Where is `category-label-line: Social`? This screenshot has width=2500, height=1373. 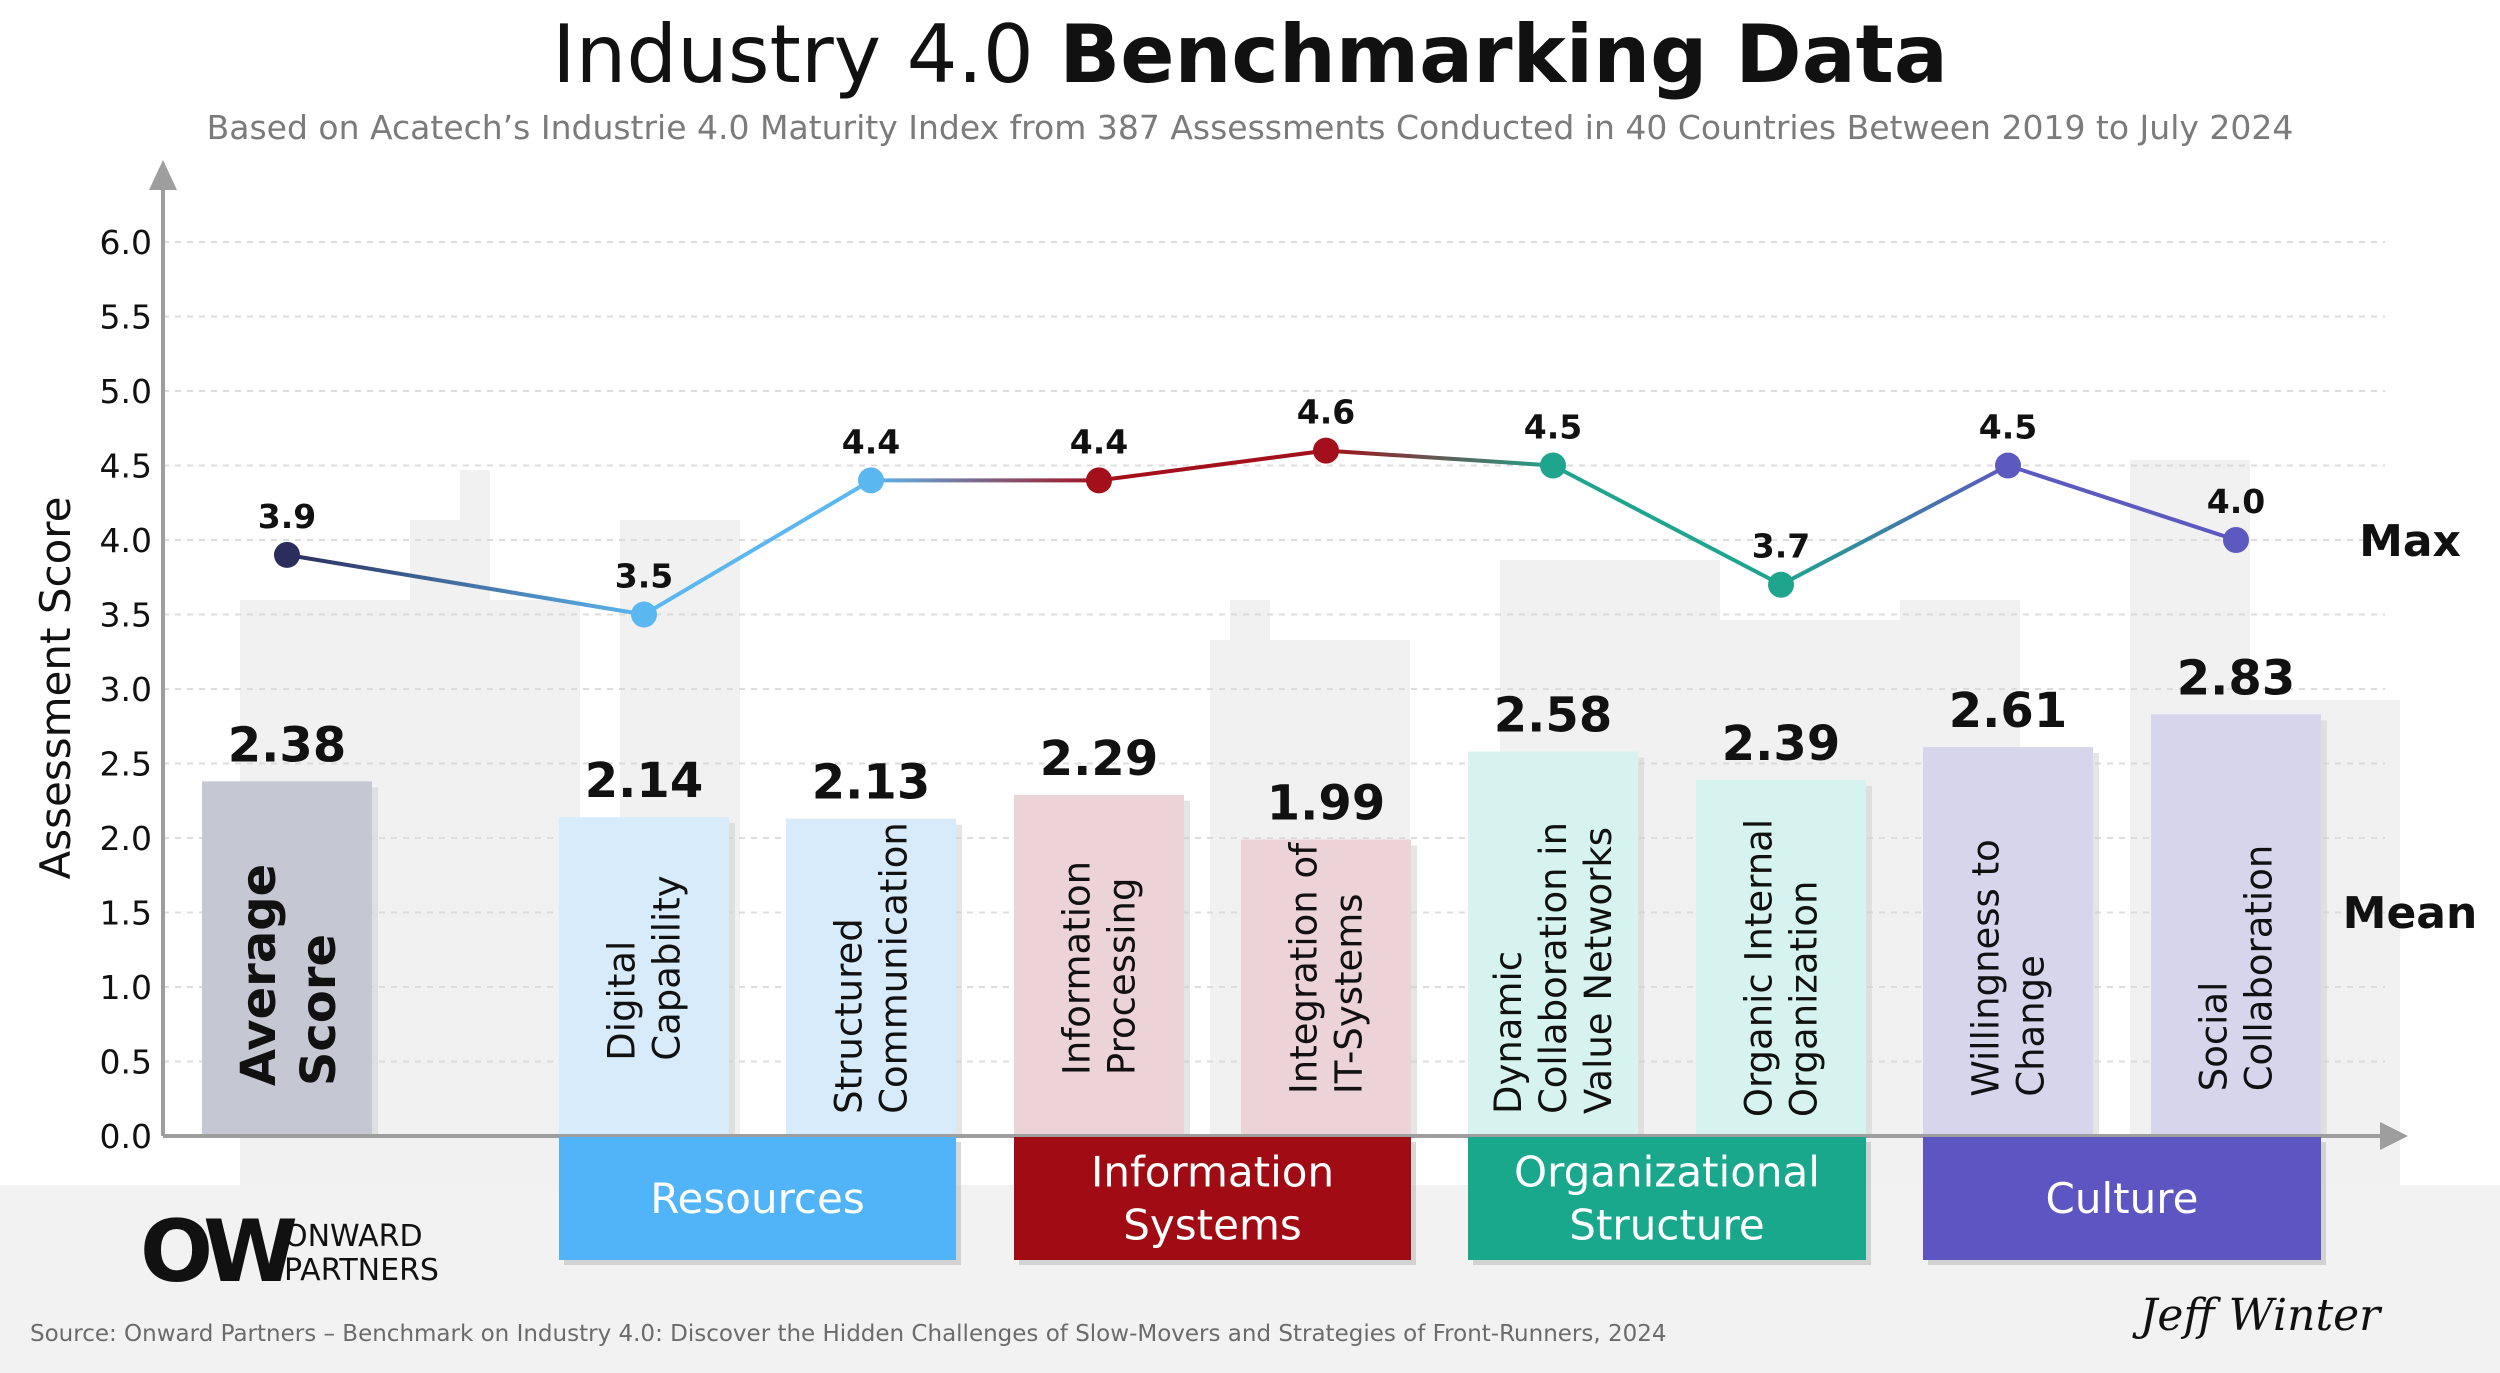 category-label-line: Social is located at coordinates (2214, 1037).